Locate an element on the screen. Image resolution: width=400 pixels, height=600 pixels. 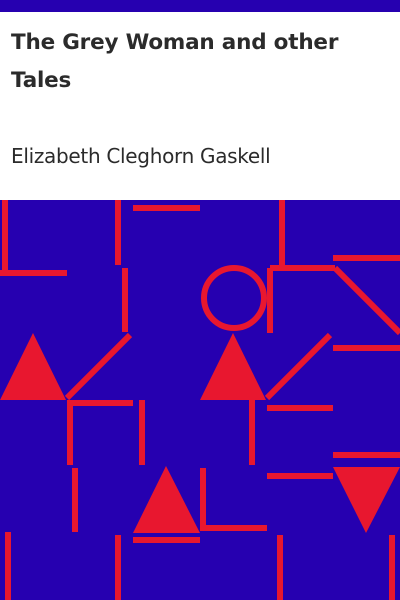
top-accent-bar is located at coordinates (200, 6).